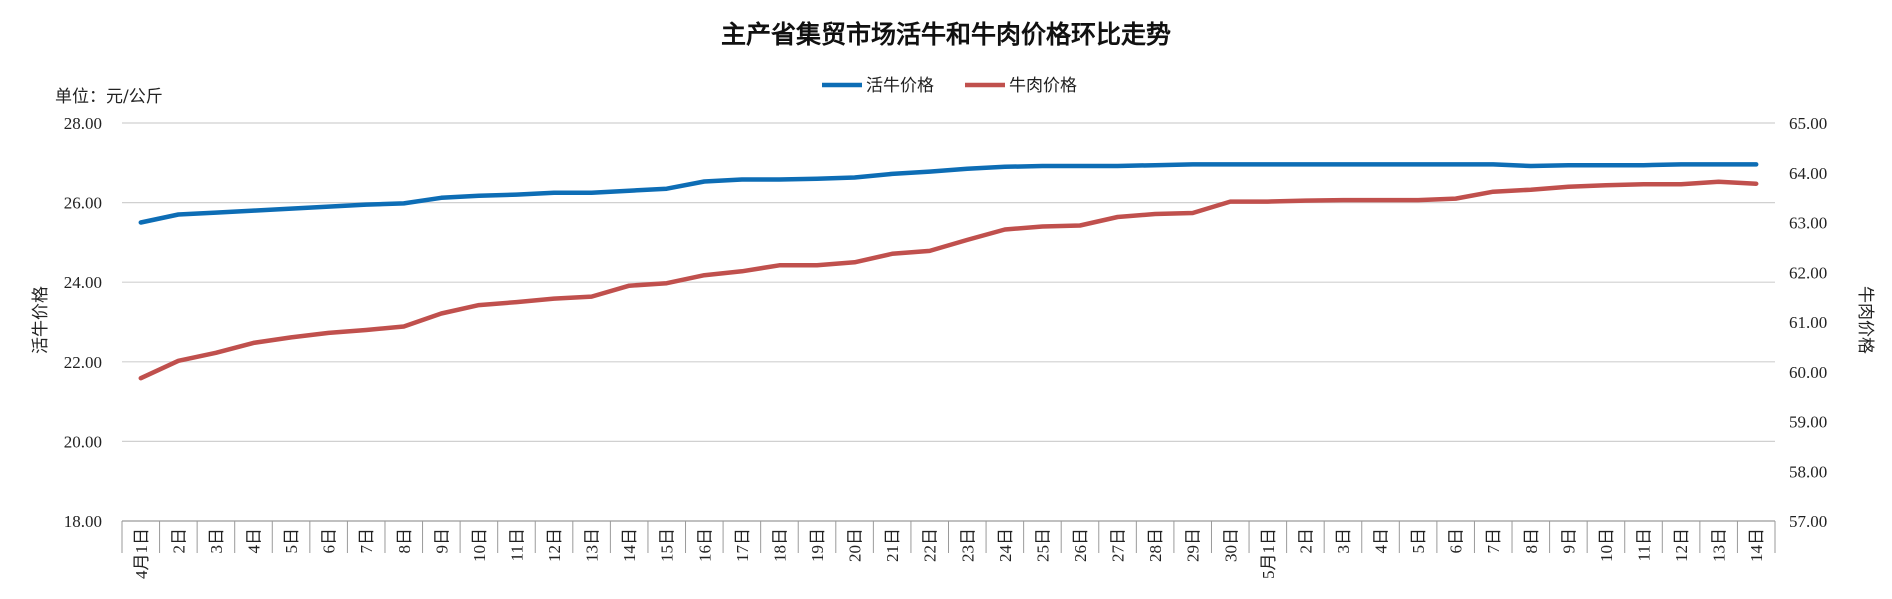  Describe the element at coordinates (83, 441) in the screenshot. I see `y-tick-left: 20.00` at that location.